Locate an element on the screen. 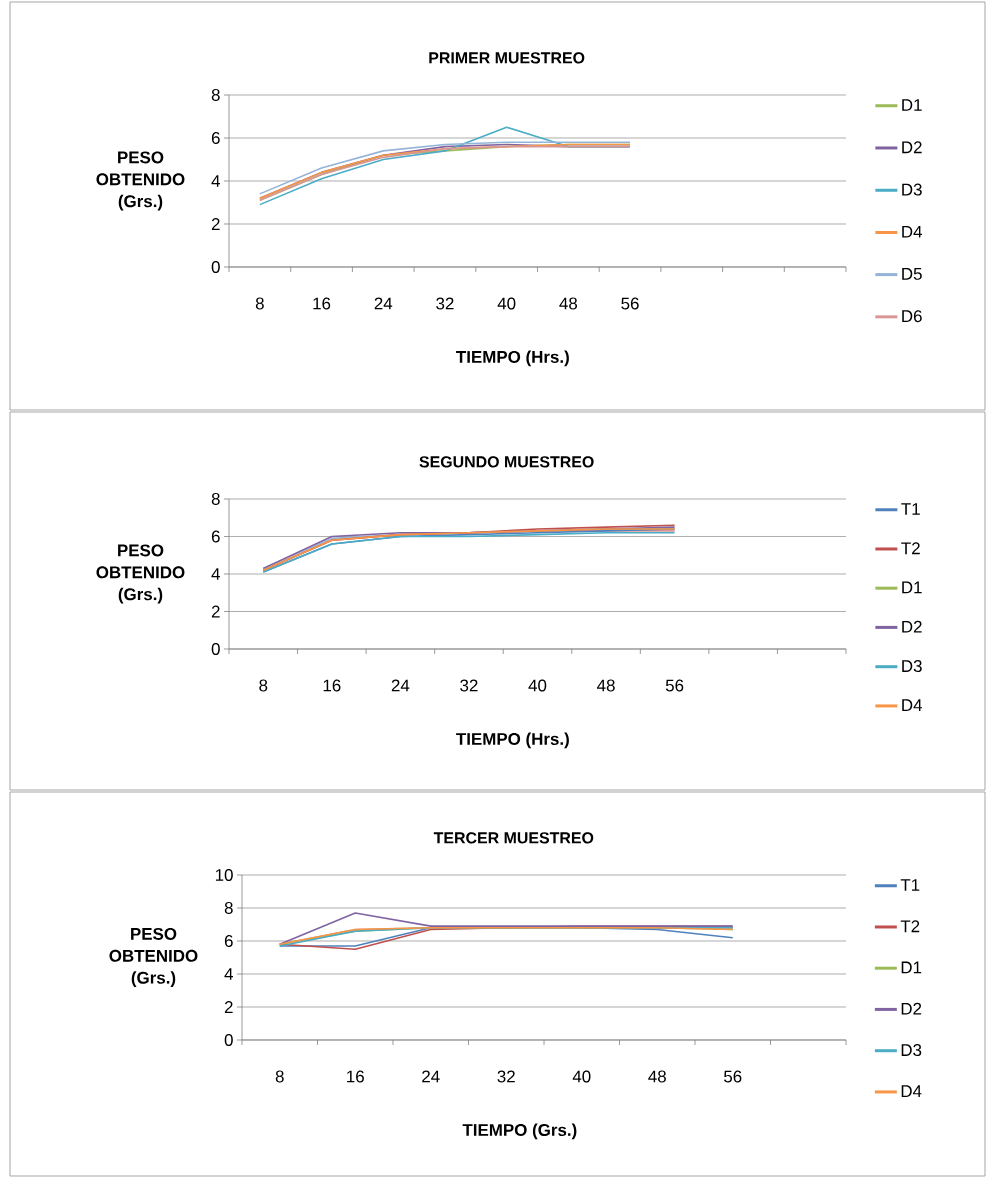 The width and height of the screenshot is (986, 1178). chart-title: PRIMER MUESTREO is located at coordinates (507, 58).